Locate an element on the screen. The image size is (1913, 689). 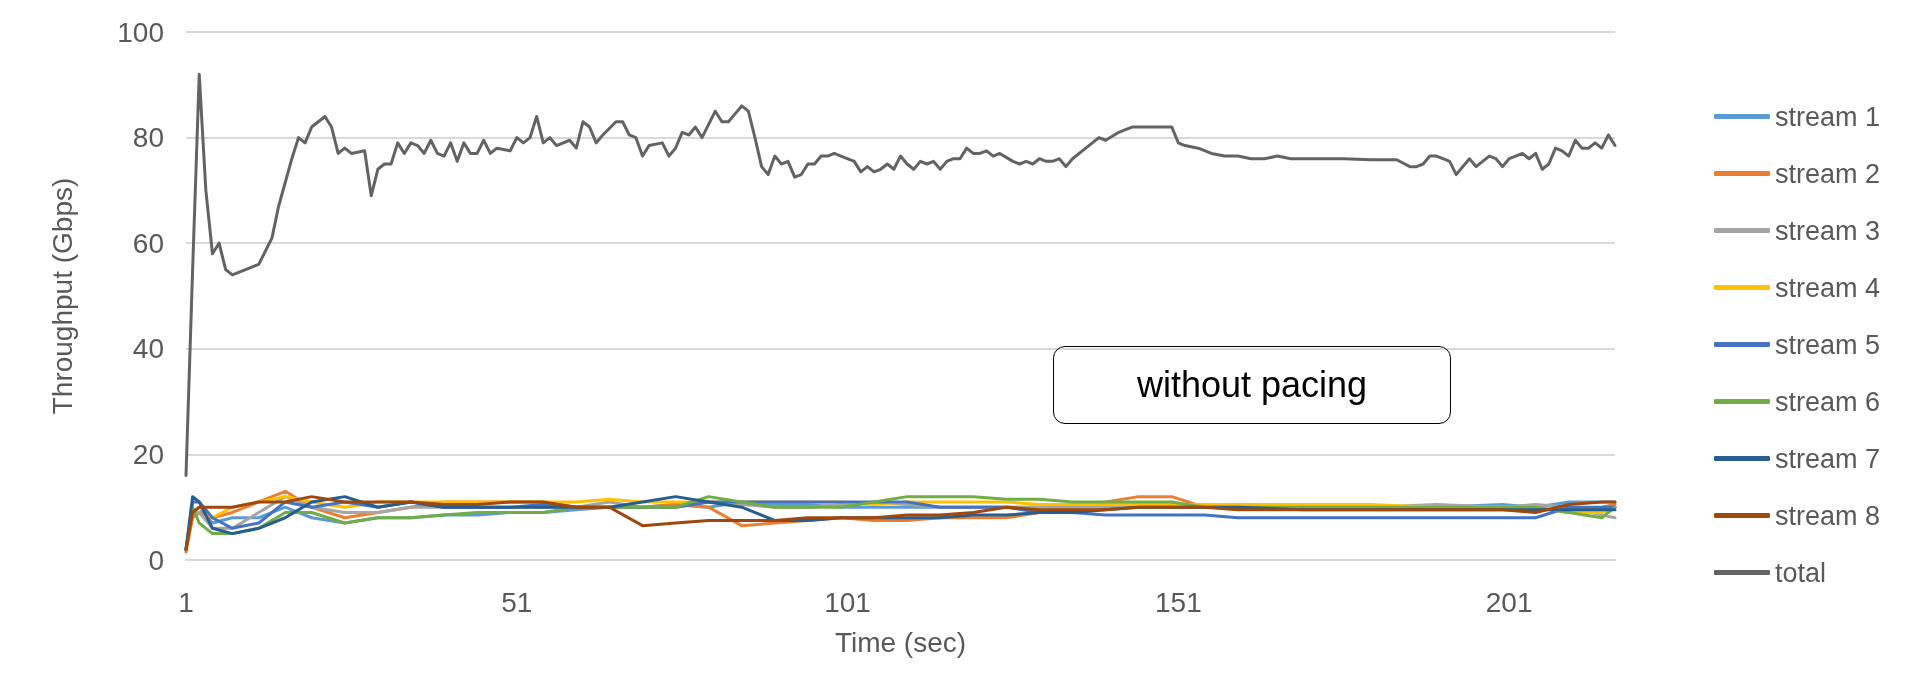
legend-label: total is located at coordinates (1800, 572).